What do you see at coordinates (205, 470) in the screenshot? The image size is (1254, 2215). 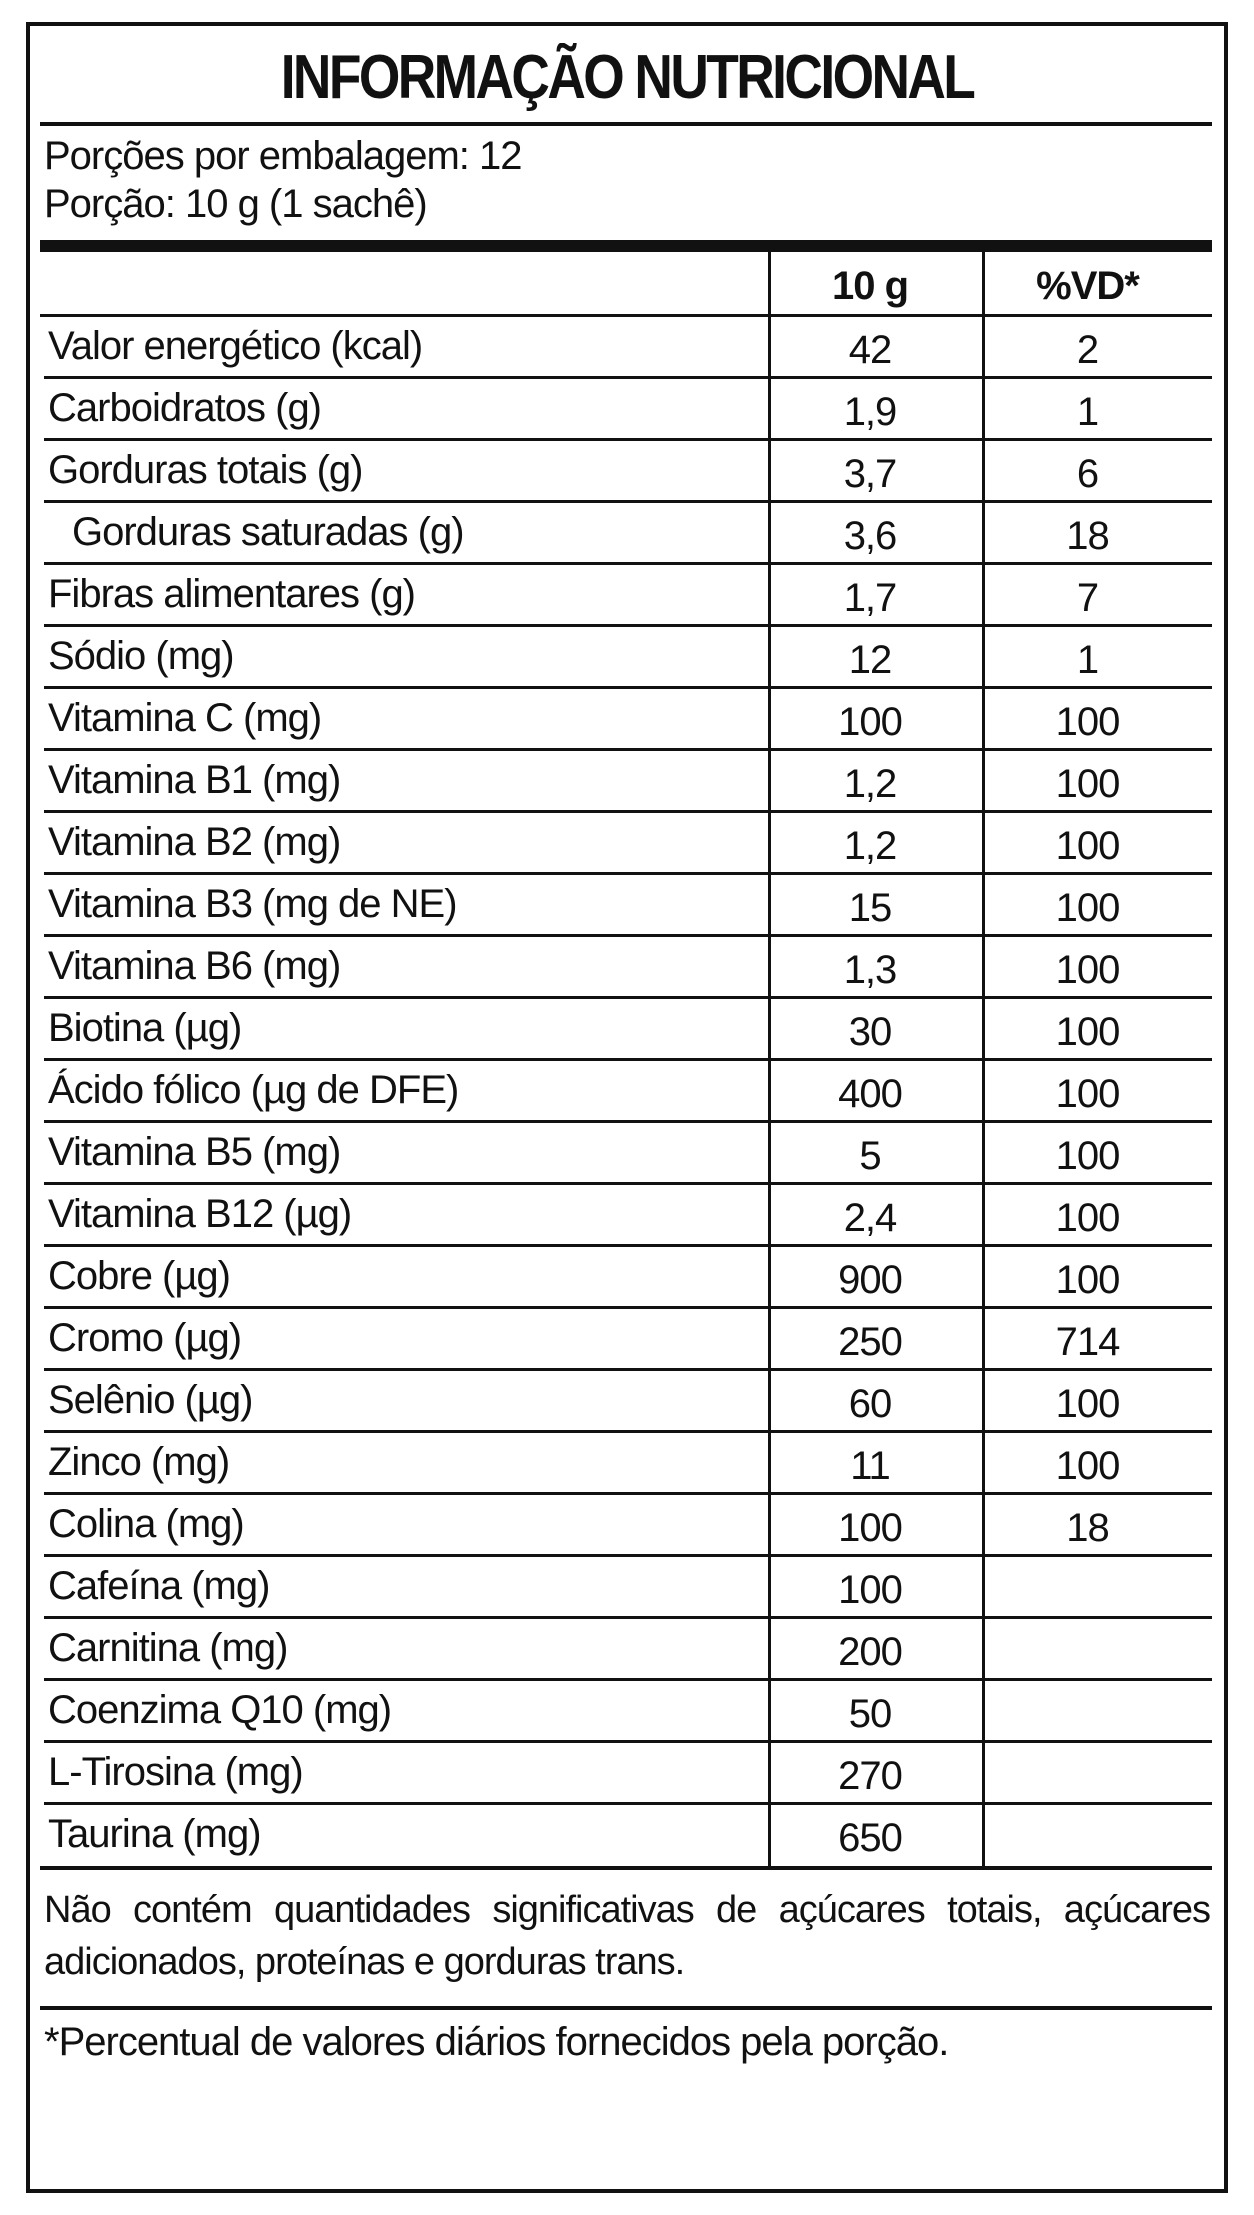 I see `nutrient-name: Gorduras totais (g)` at bounding box center [205, 470].